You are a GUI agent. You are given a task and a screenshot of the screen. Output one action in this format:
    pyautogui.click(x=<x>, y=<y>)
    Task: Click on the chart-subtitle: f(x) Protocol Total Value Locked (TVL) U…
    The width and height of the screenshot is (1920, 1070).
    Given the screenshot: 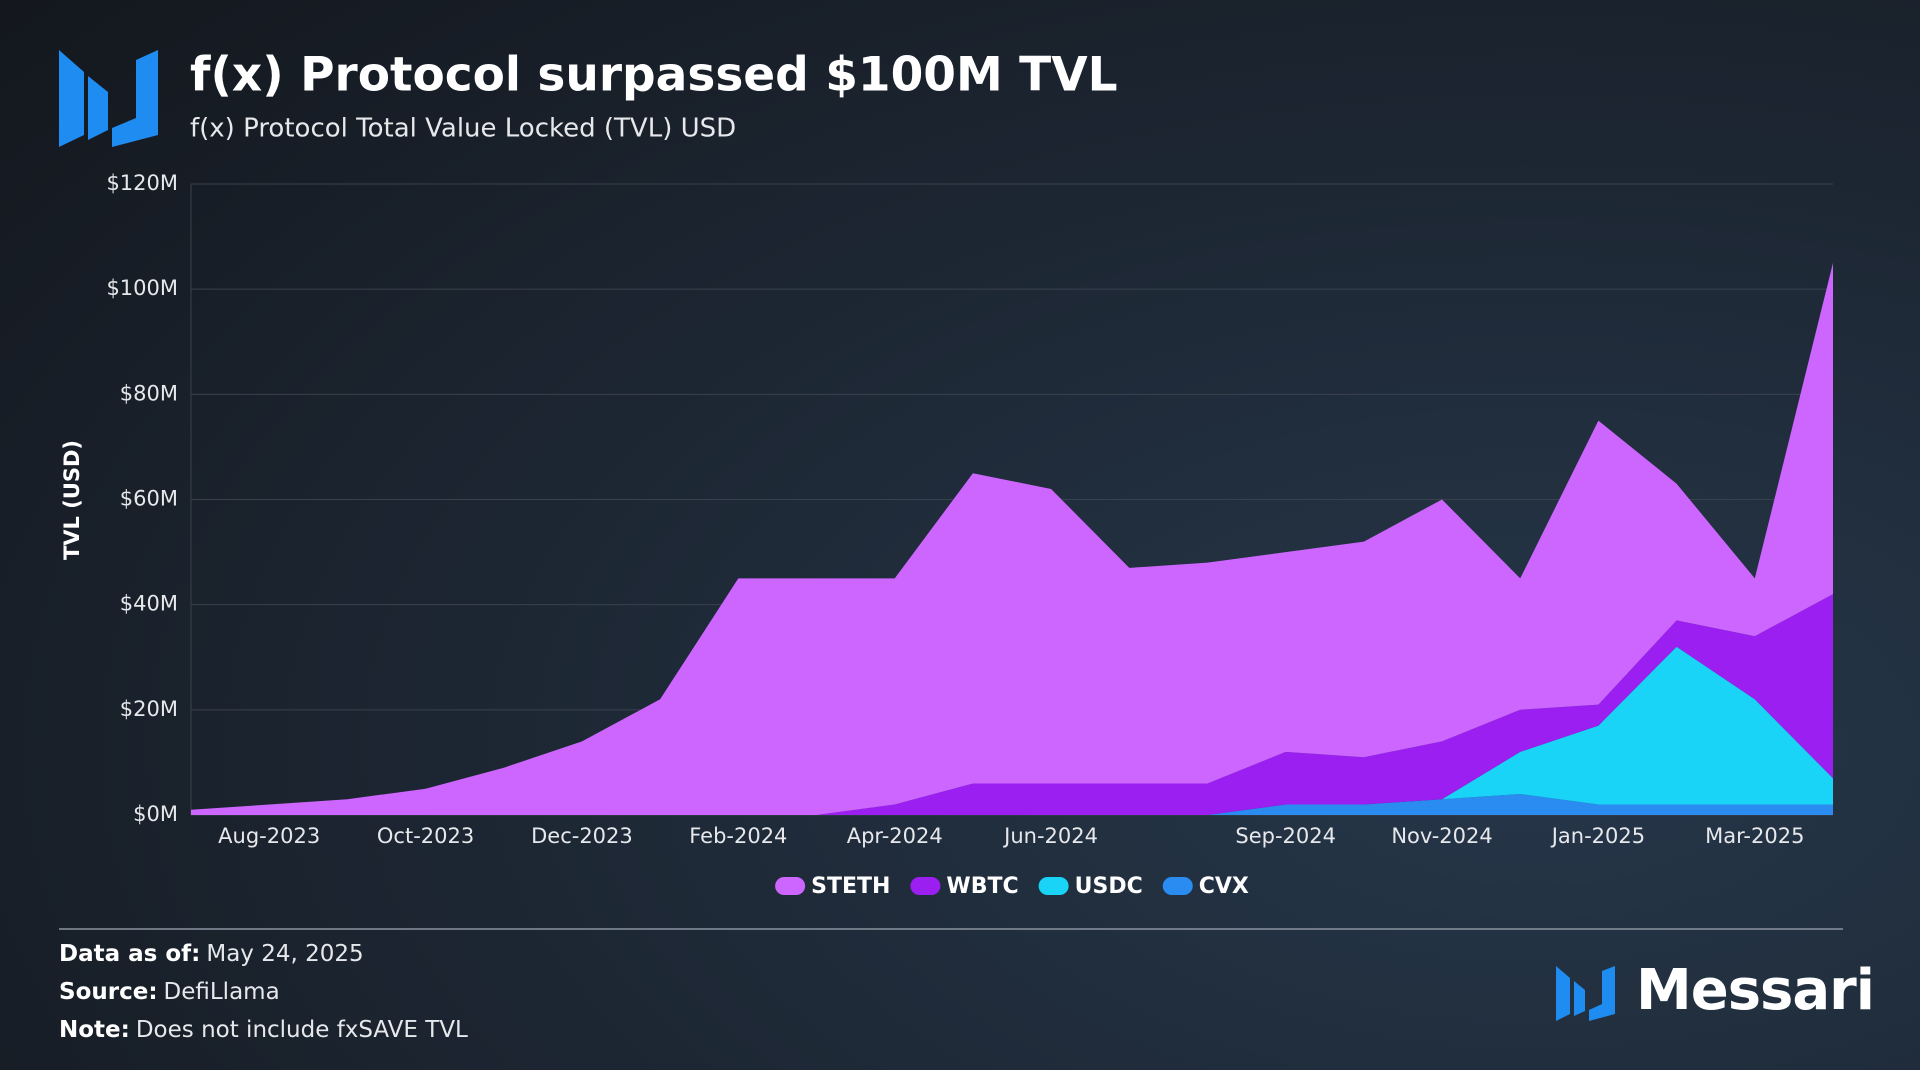 What is the action you would take?
    pyautogui.click(x=463, y=129)
    